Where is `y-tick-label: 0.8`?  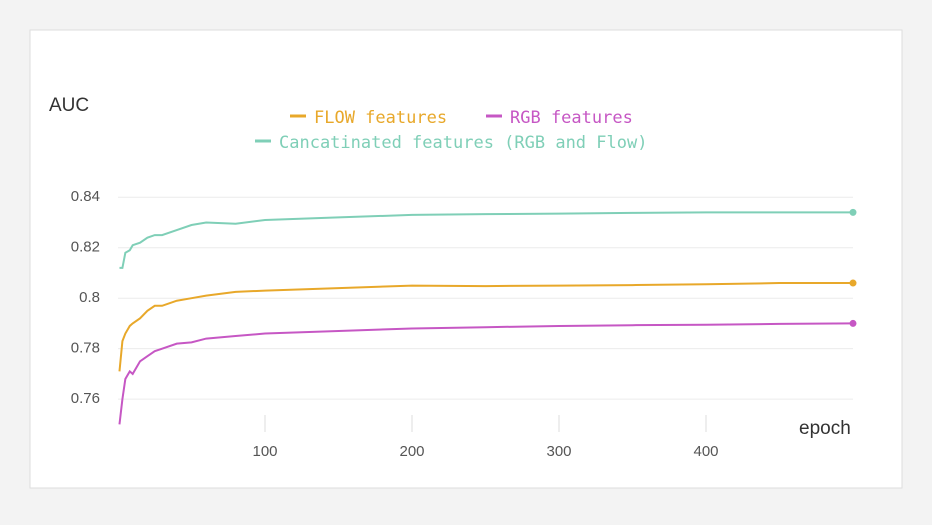 y-tick-label: 0.8 is located at coordinates (89, 297).